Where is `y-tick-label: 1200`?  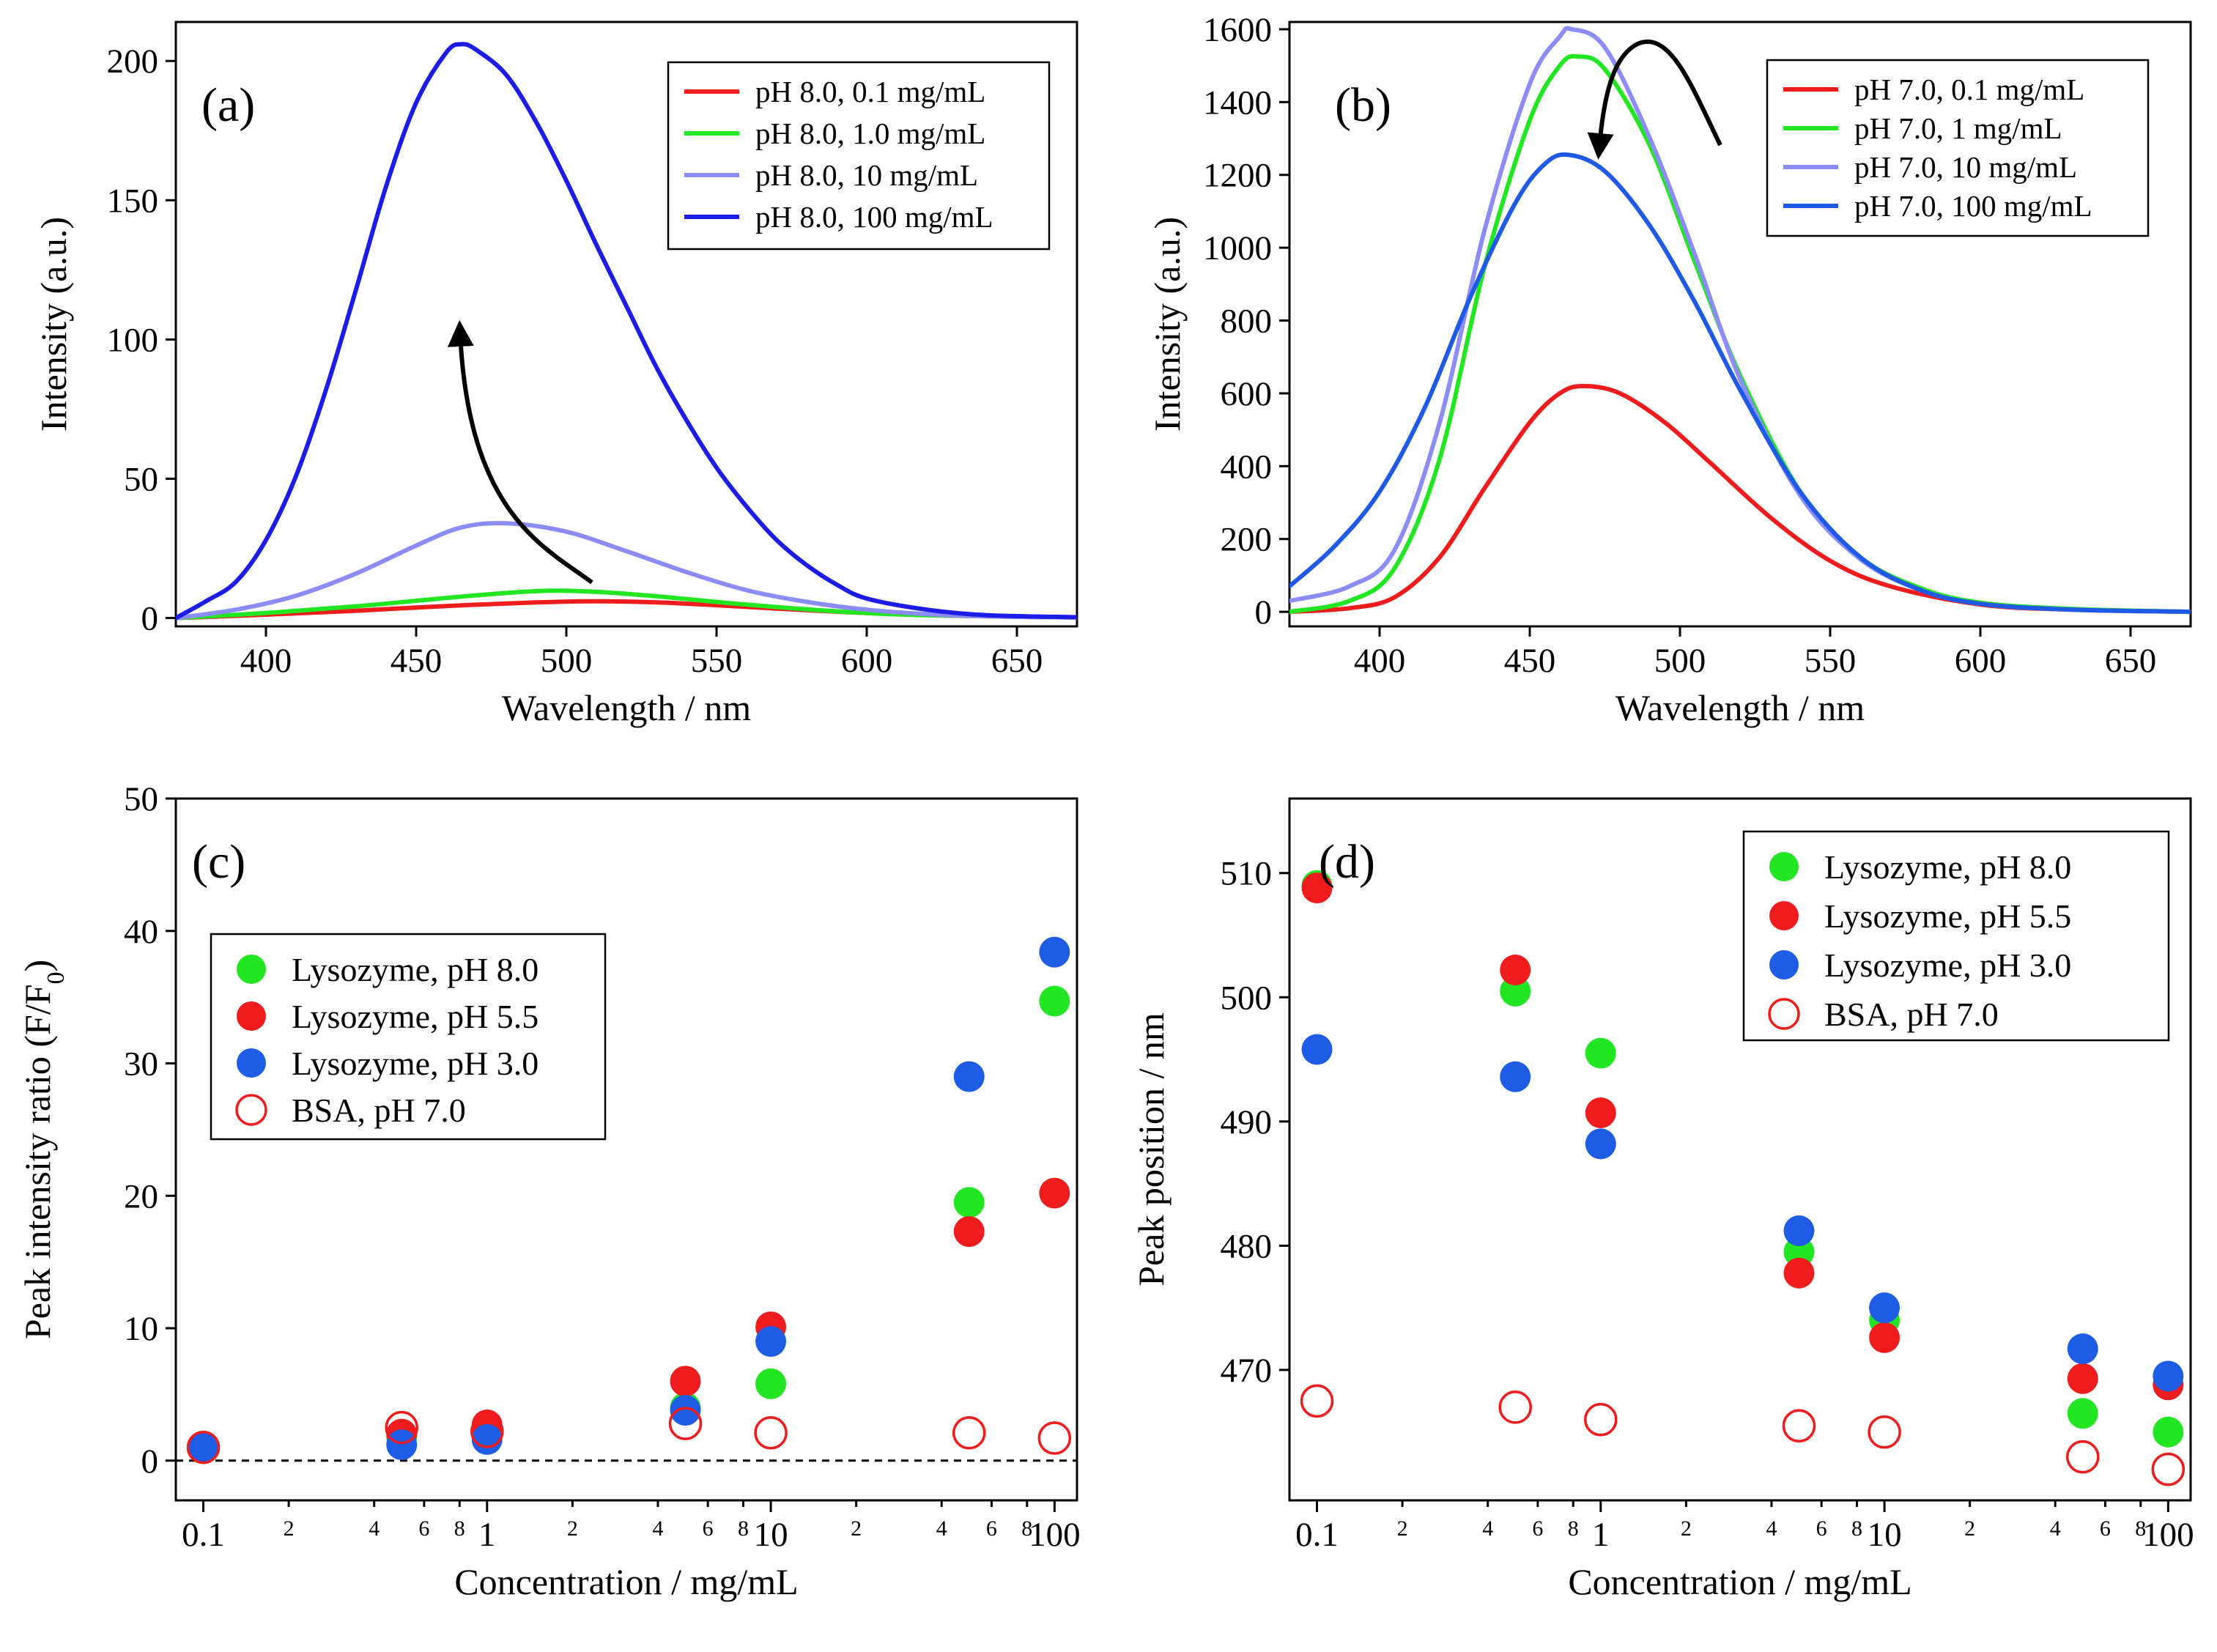 y-tick-label: 1200 is located at coordinates (1237, 176).